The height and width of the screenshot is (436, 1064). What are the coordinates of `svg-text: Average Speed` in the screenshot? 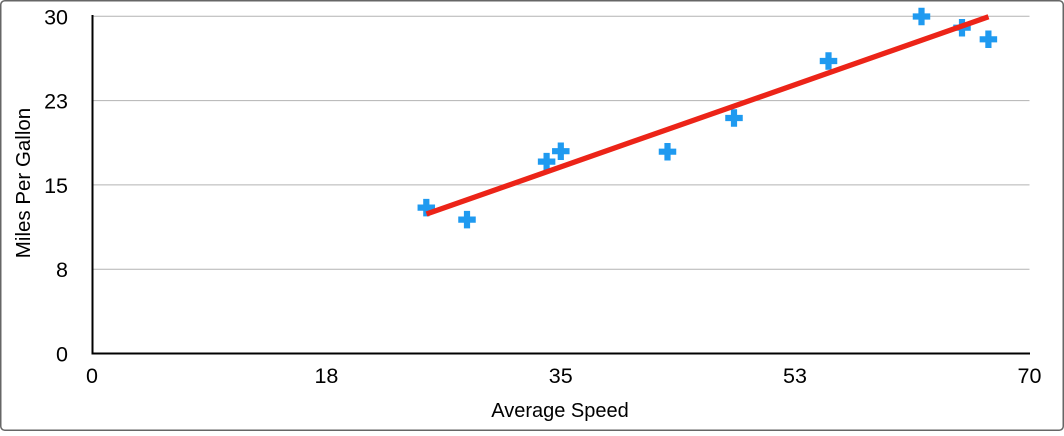 It's located at (560, 411).